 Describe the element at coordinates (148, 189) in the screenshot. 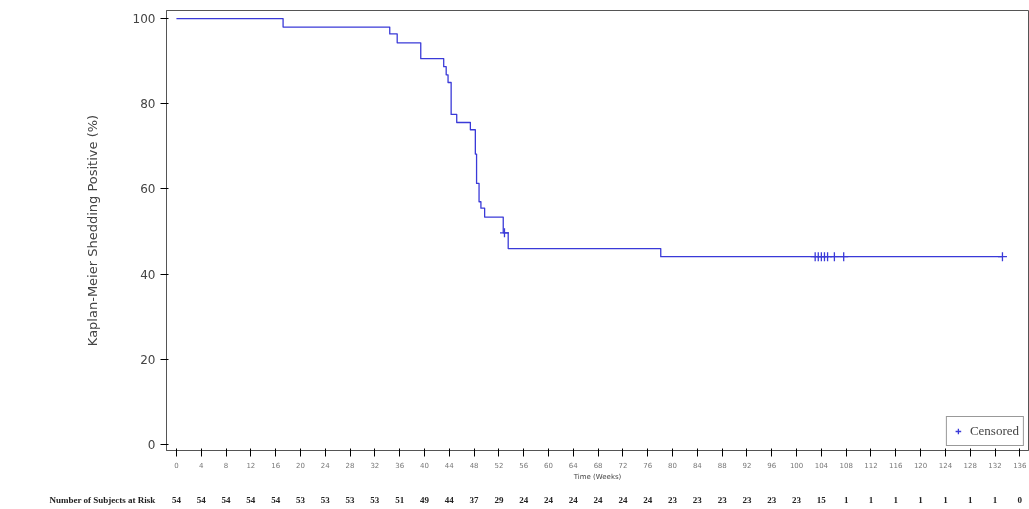

I see `y-tick-label: 60` at that location.